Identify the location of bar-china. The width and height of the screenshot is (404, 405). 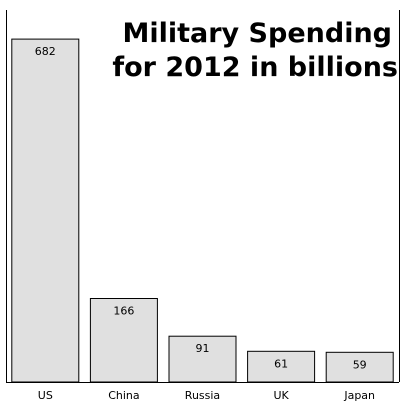
(123, 340).